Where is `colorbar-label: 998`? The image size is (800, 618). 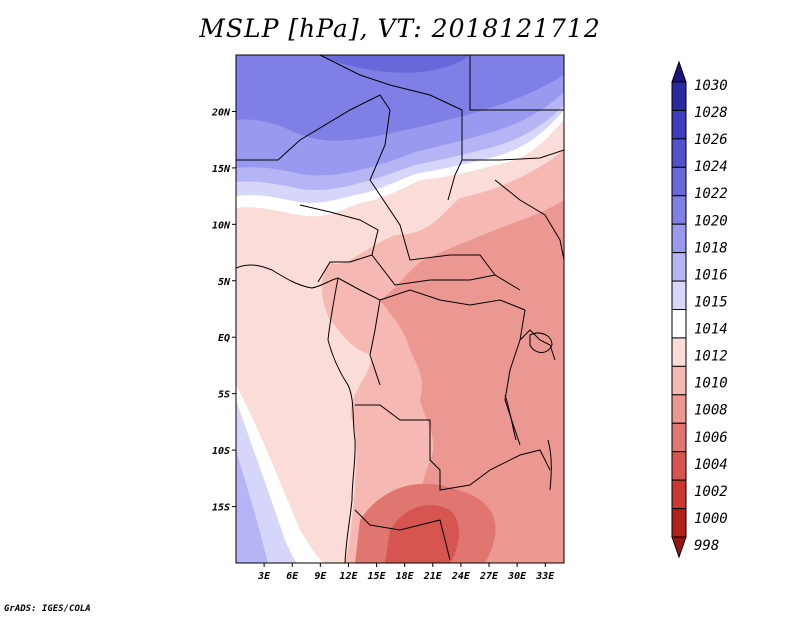 colorbar-label: 998 is located at coordinates (706, 546).